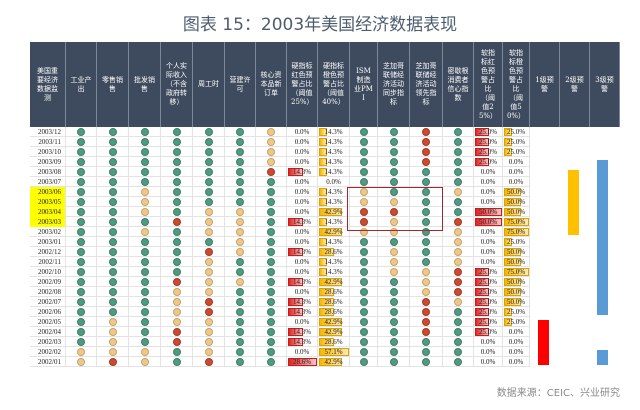 The image size is (640, 410). I want to click on hard-orange-dot-icon, so click(176, 292).